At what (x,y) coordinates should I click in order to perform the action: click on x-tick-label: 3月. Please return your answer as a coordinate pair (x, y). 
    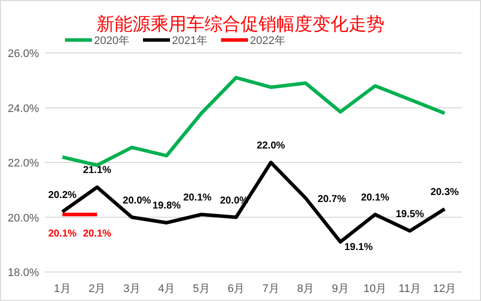
    Looking at the image, I should click on (131, 289).